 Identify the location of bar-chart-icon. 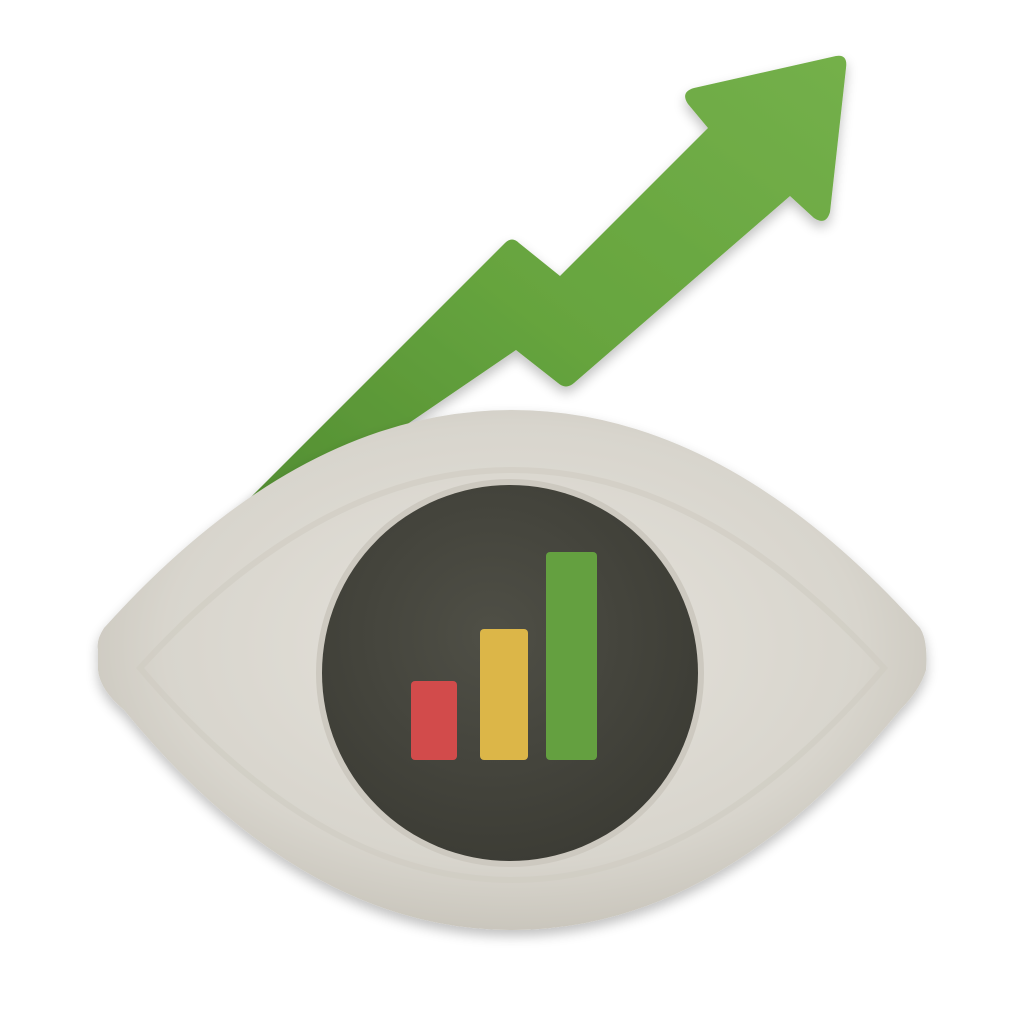
(504, 656).